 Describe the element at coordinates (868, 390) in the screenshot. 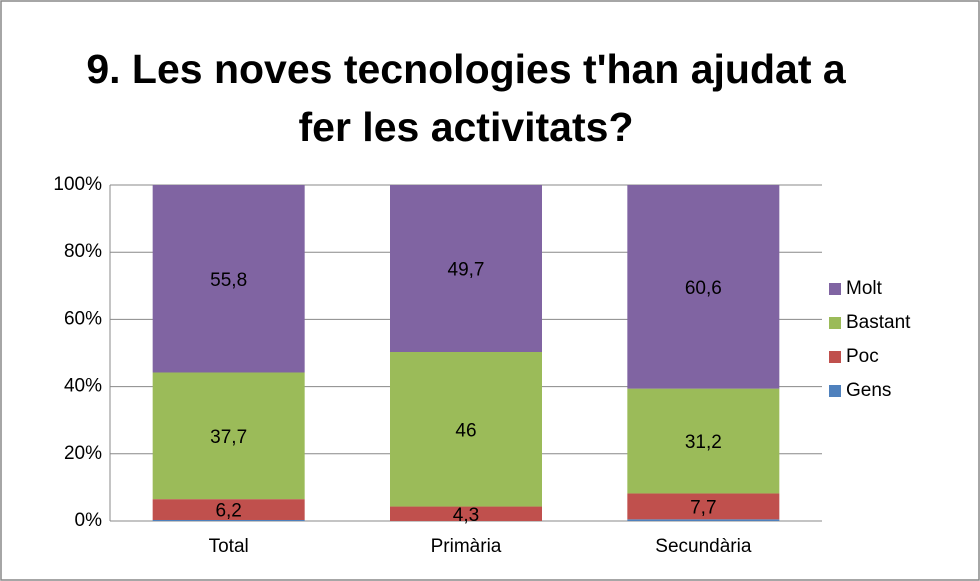

I see `legend-label: Gens` at that location.